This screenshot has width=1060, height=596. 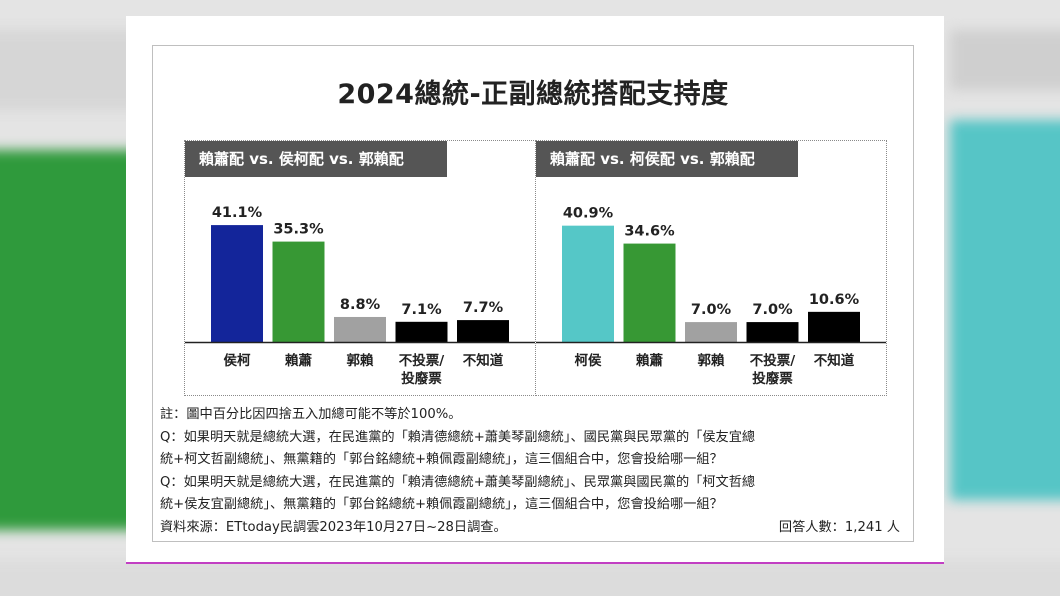 I want to click on panel-title-left: 賴蕭配 vs. 侯柯配 vs. 郭賴配, so click(x=316, y=159).